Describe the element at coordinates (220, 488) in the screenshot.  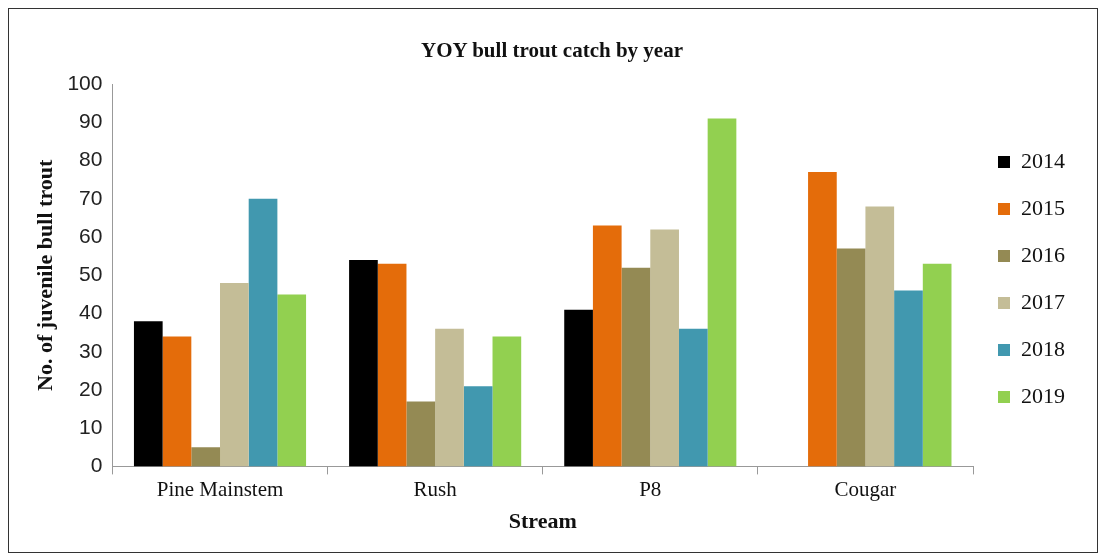
I see `x-tick-label: Pine Mainstem` at that location.